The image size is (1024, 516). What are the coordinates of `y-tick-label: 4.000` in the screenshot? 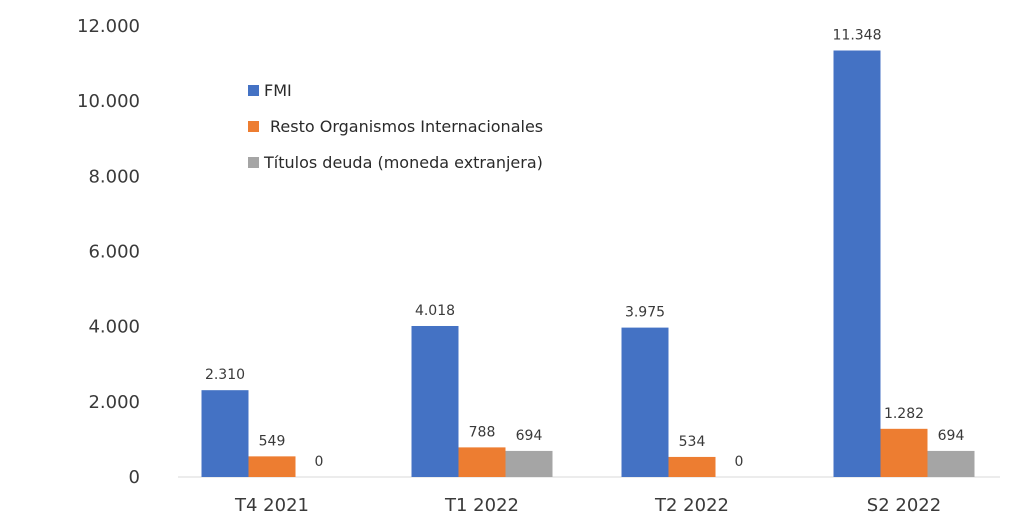 It's located at (114, 327).